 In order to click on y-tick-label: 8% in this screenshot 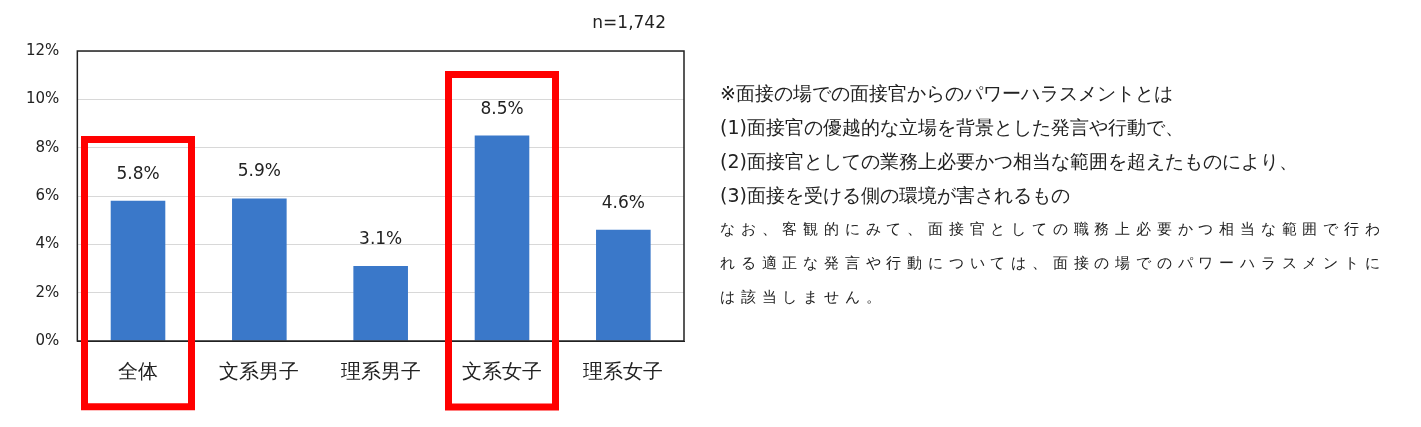, I will do `click(47, 146)`.